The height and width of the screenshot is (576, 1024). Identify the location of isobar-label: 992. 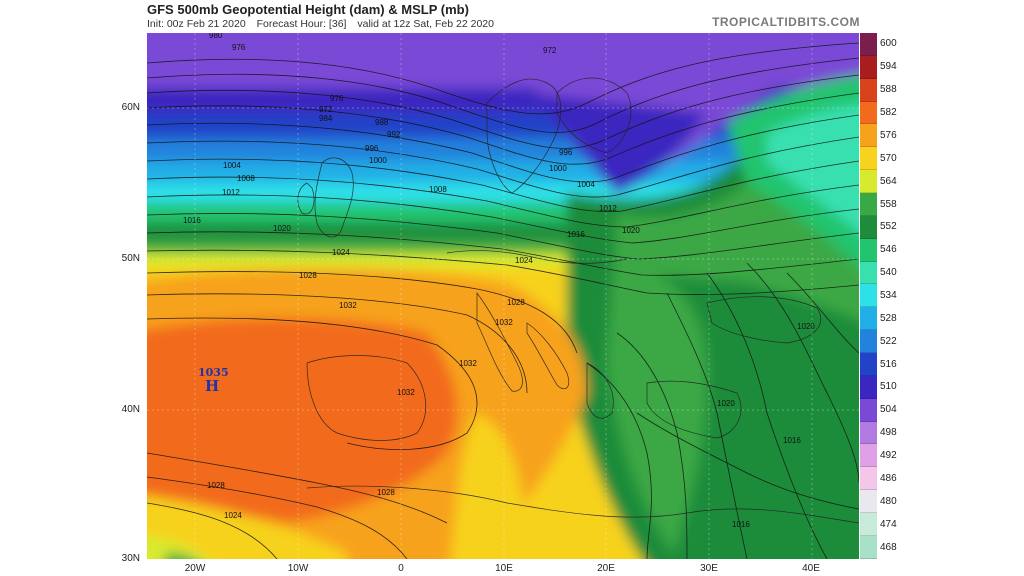
(394, 134).